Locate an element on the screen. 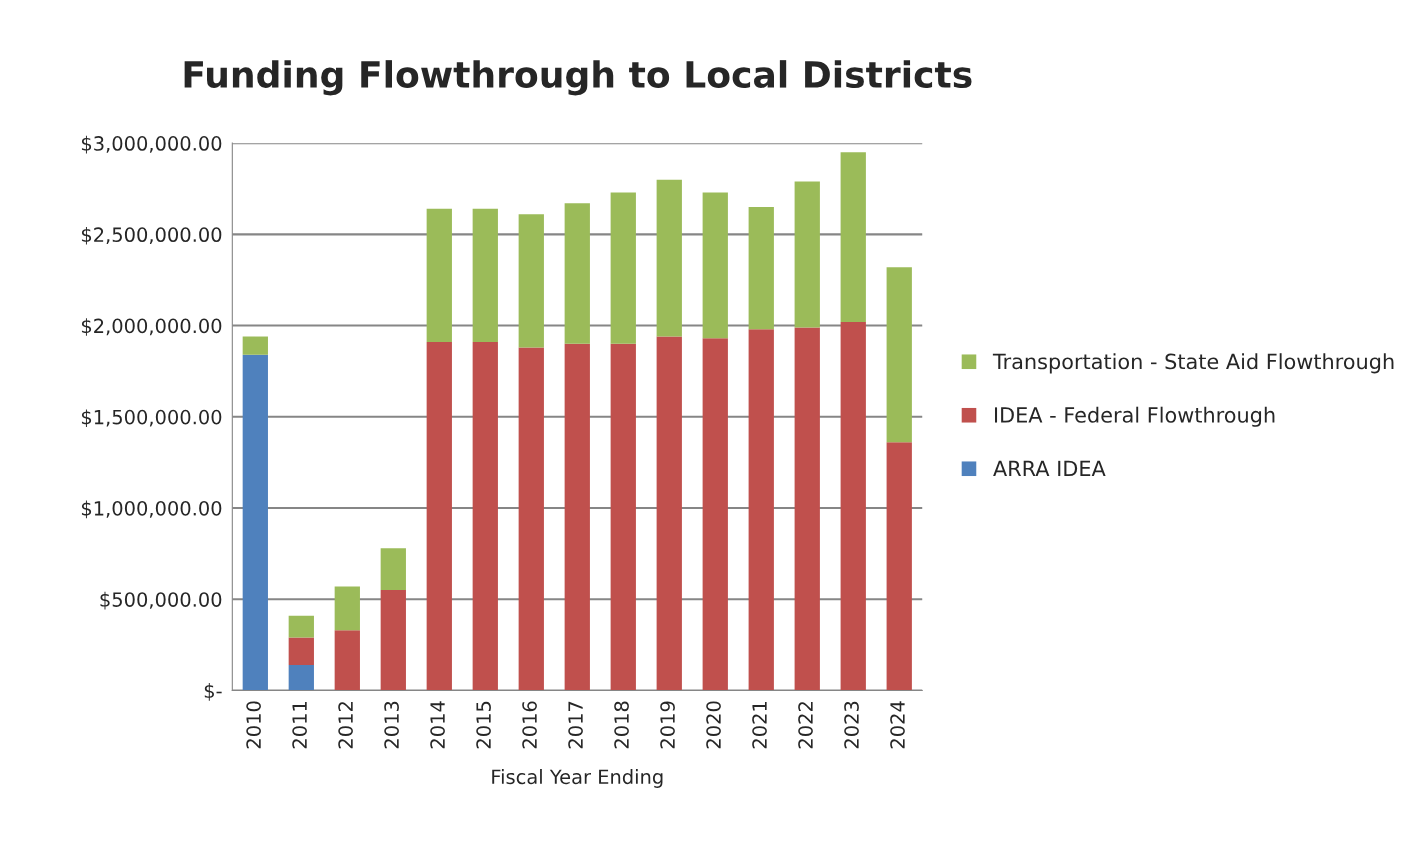  y-tick-label: $3,000,000.00 is located at coordinates (151, 144).